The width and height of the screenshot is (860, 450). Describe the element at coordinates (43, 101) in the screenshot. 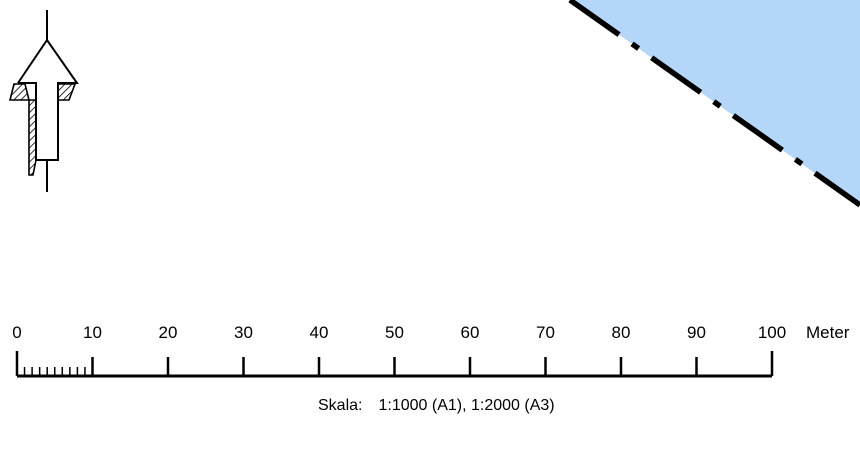

I see `north-arrow-icon` at that location.